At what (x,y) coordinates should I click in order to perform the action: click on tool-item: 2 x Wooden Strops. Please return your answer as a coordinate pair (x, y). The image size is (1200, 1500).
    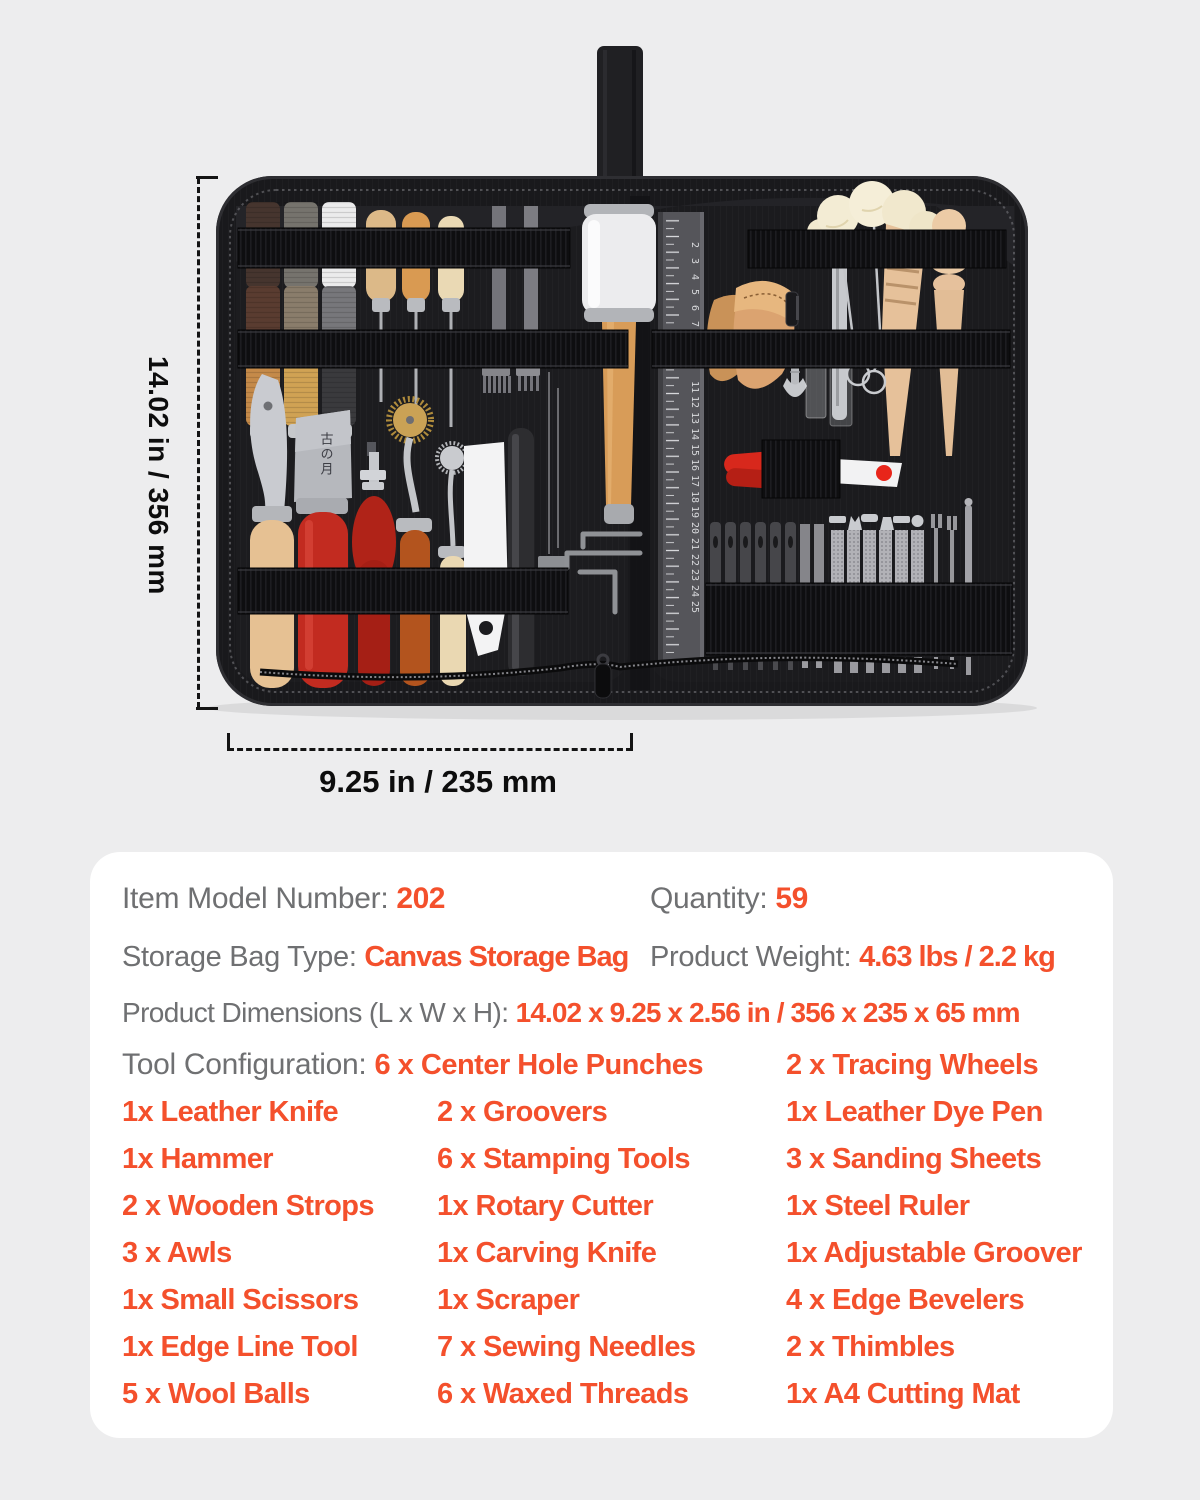
    Looking at the image, I should click on (248, 1206).